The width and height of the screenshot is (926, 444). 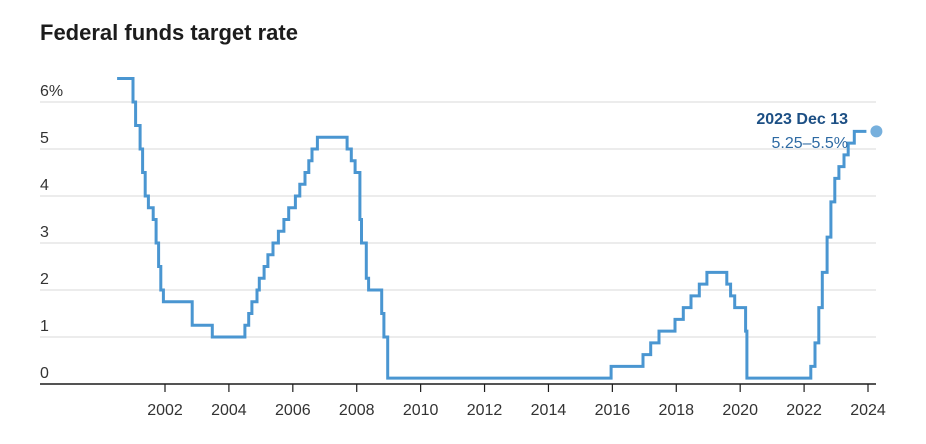 What do you see at coordinates (676, 410) in the screenshot?
I see `x-tick-label: 2018` at bounding box center [676, 410].